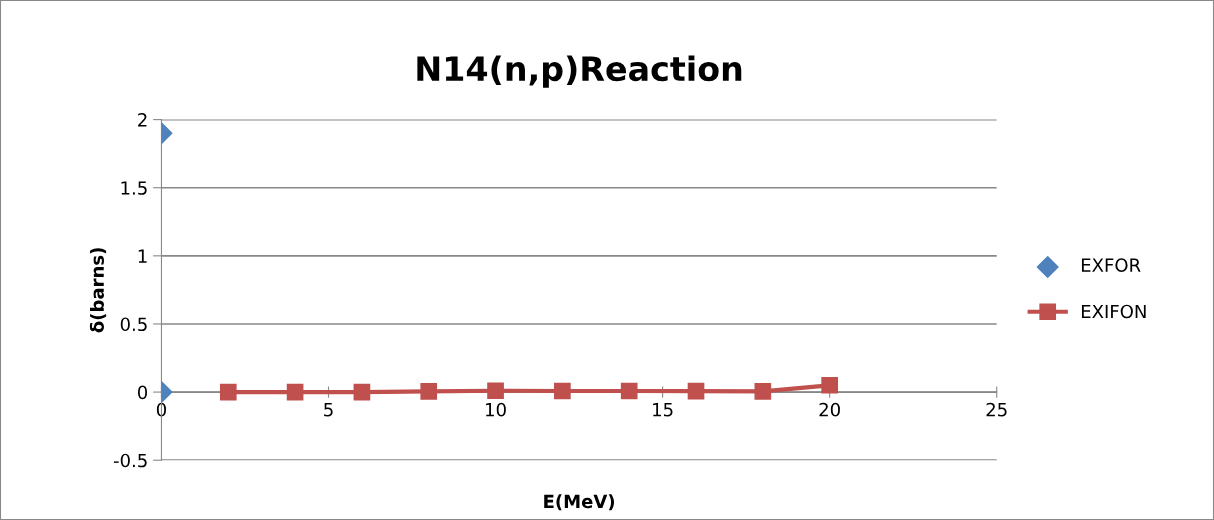 This screenshot has height=520, width=1214. Describe the element at coordinates (663, 410) in the screenshot. I see `x-tick-label: 15` at that location.